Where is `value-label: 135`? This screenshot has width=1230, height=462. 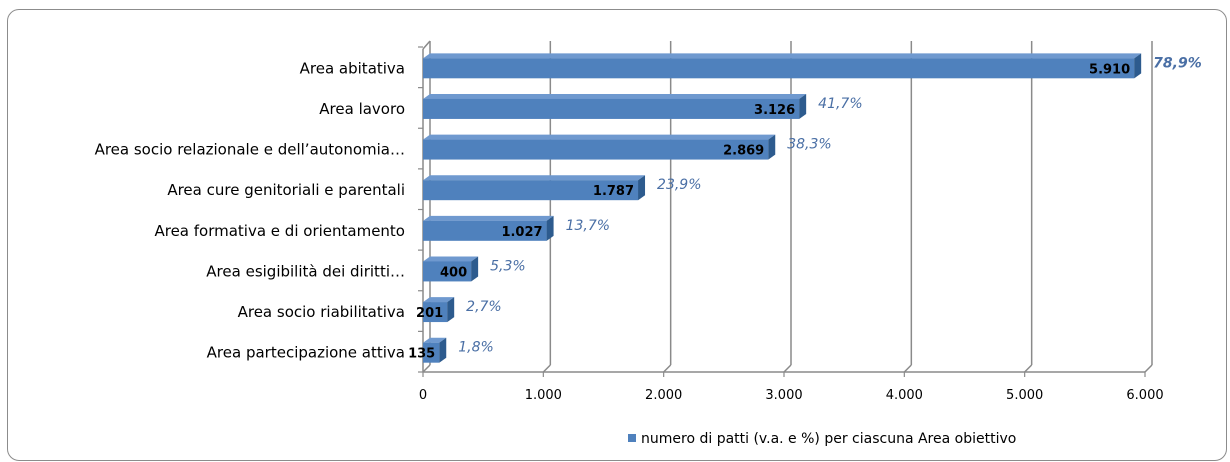
value-label: 135 is located at coordinates (421, 354).